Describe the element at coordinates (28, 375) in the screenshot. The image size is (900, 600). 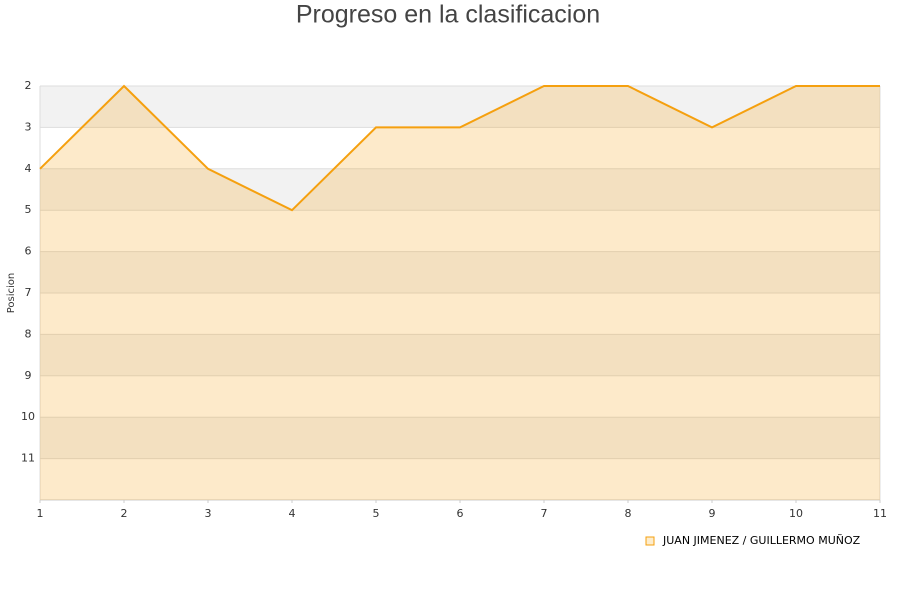
I see `y-tick-label: 9` at that location.